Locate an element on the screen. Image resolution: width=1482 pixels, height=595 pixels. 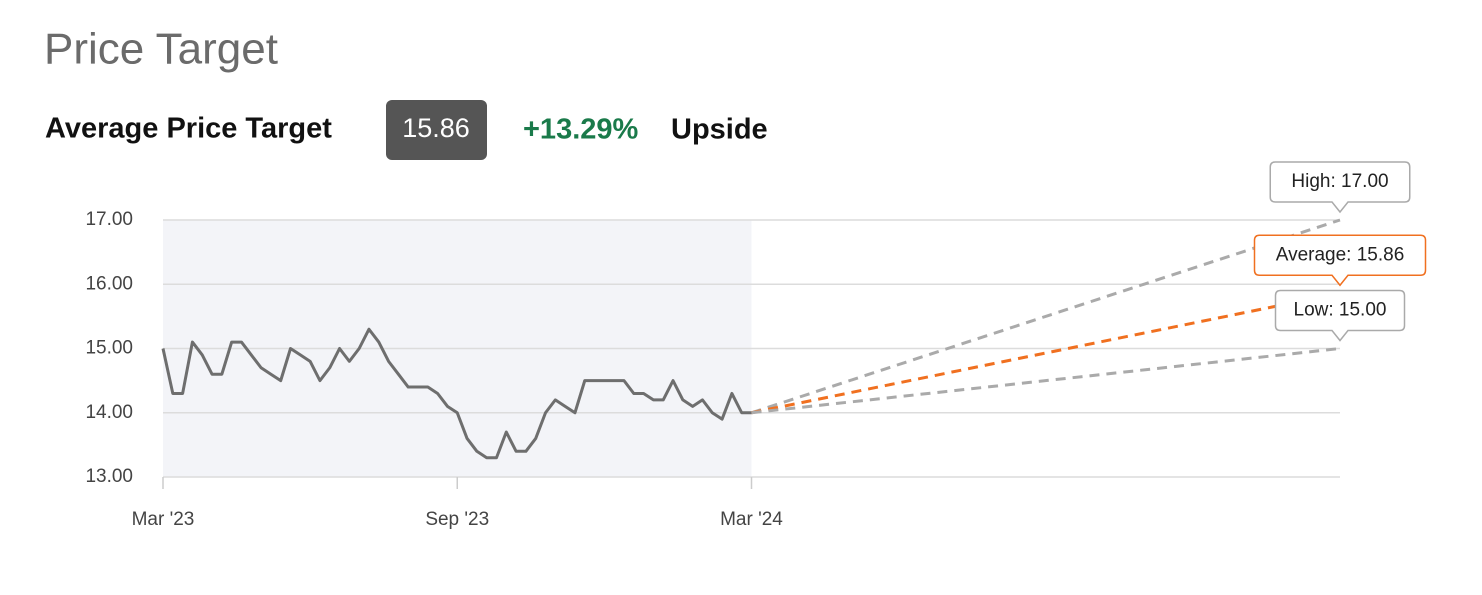
upside-label: Upside is located at coordinates (719, 130).